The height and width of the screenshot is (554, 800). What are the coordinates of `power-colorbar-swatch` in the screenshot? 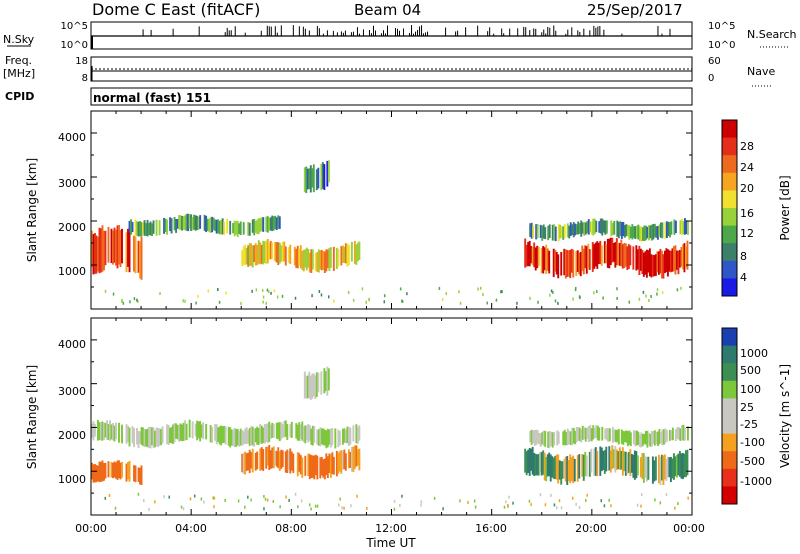 It's located at (729, 164).